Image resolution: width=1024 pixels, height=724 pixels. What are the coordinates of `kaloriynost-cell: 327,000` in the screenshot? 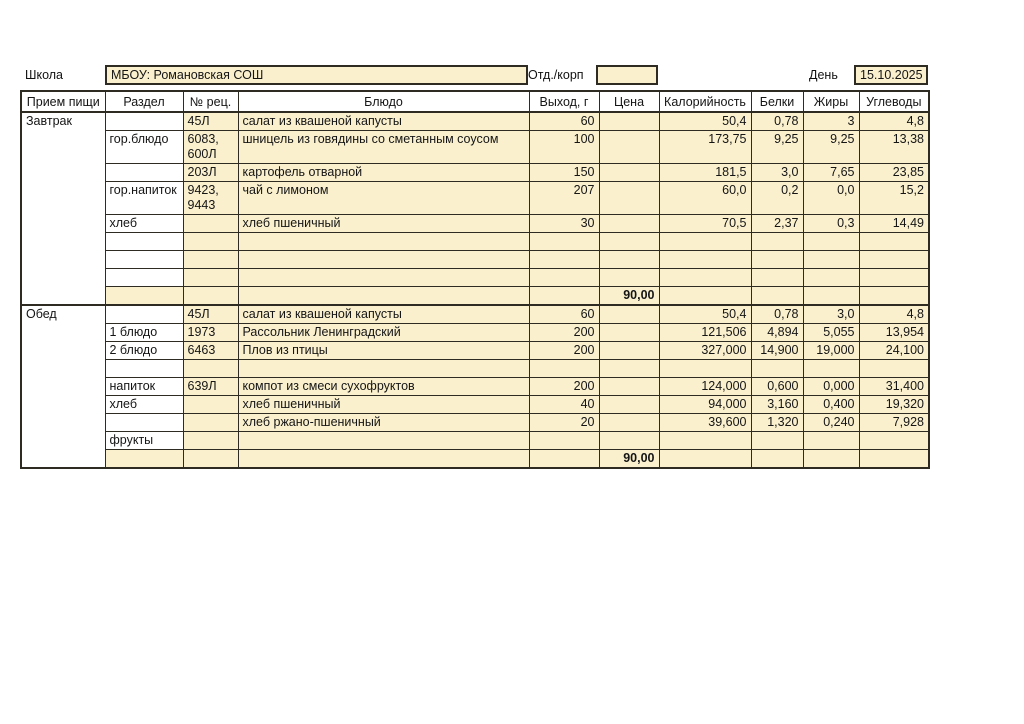 It's located at (705, 350).